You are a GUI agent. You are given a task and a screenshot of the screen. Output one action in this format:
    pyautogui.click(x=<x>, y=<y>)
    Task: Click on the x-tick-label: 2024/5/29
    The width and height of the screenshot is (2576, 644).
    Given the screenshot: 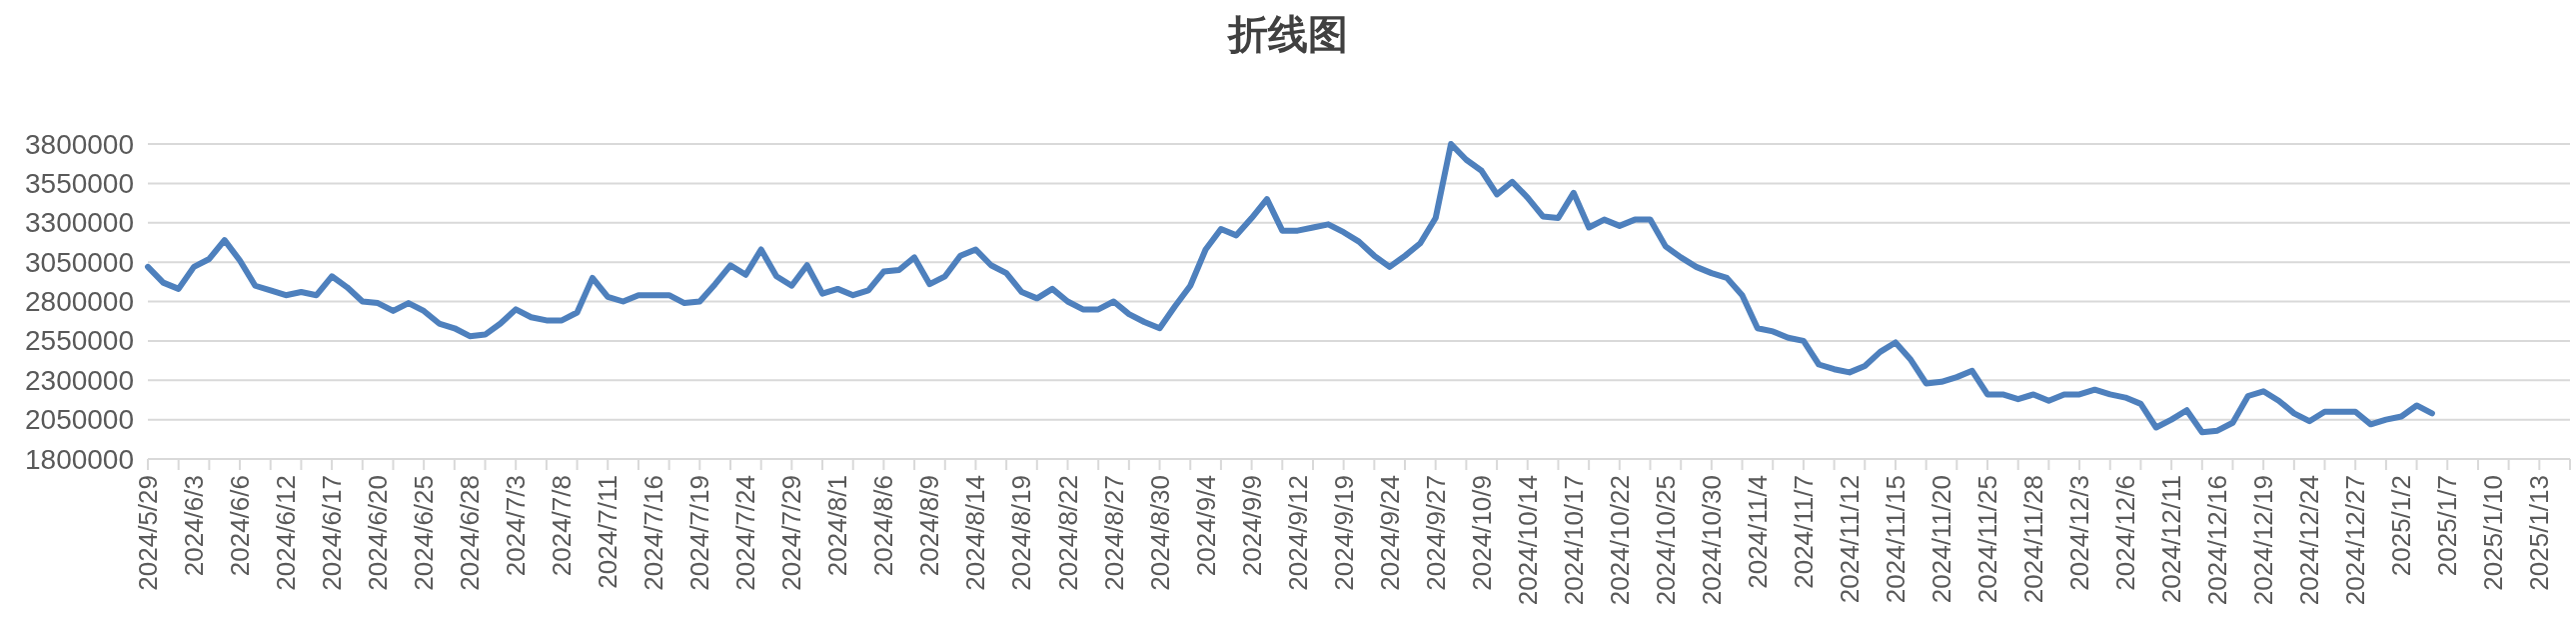 What is the action you would take?
    pyautogui.click(x=148, y=533)
    